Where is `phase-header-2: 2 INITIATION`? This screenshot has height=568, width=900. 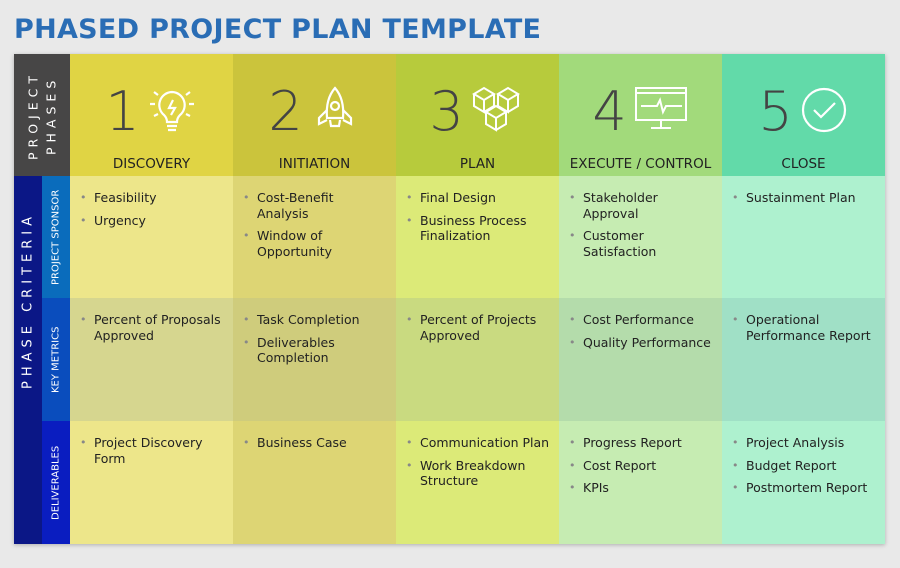
phase-header-2: 2 INITIATION is located at coordinates (314, 115).